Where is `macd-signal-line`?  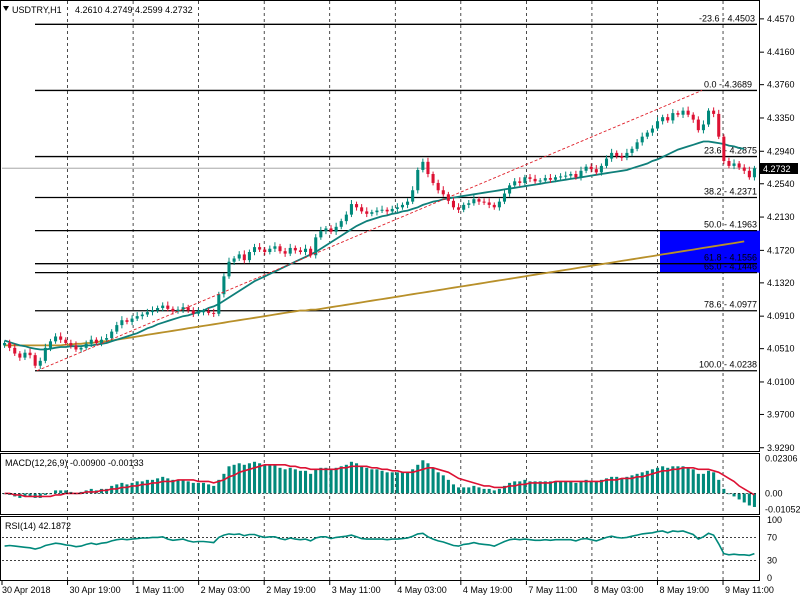 macd-signal-line is located at coordinates (379, 481).